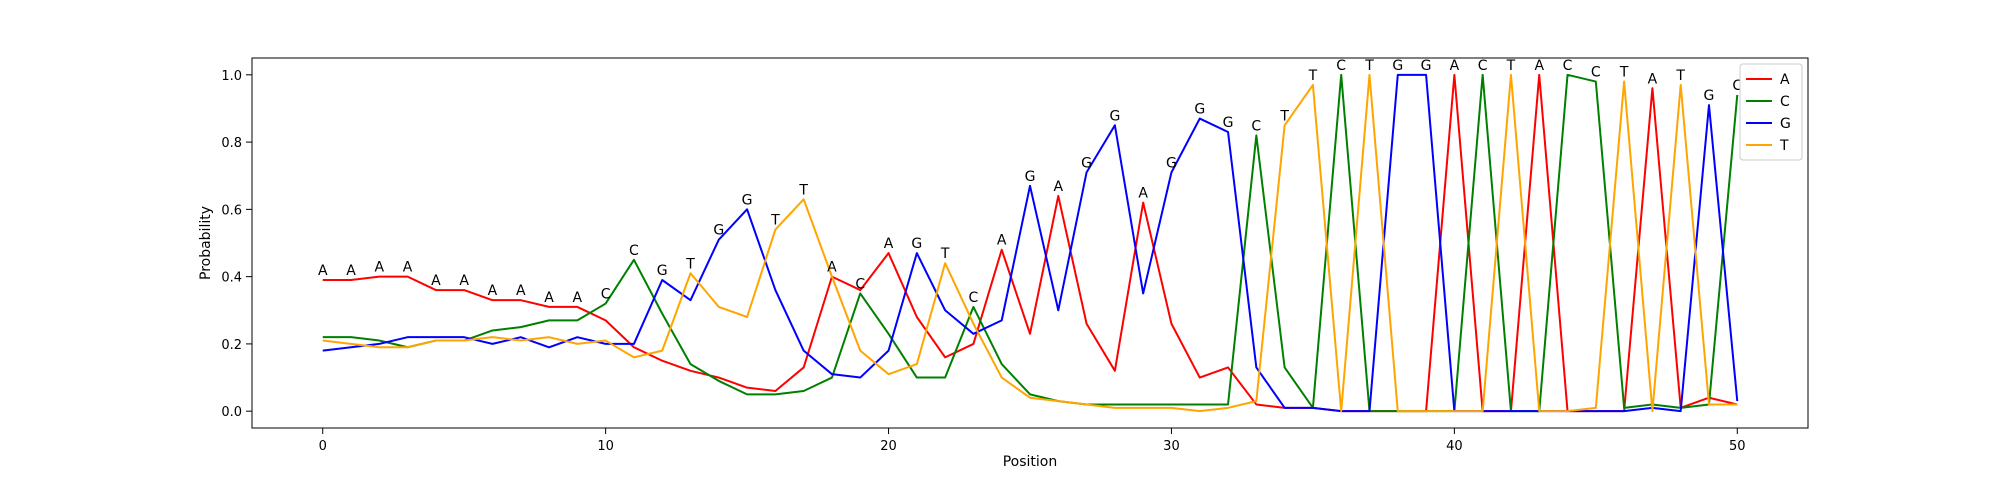 The height and width of the screenshot is (484, 2000). Describe the element at coordinates (1032, 441) in the screenshot. I see `x-axis-ticks: 0 10 20 30 40 50` at that location.